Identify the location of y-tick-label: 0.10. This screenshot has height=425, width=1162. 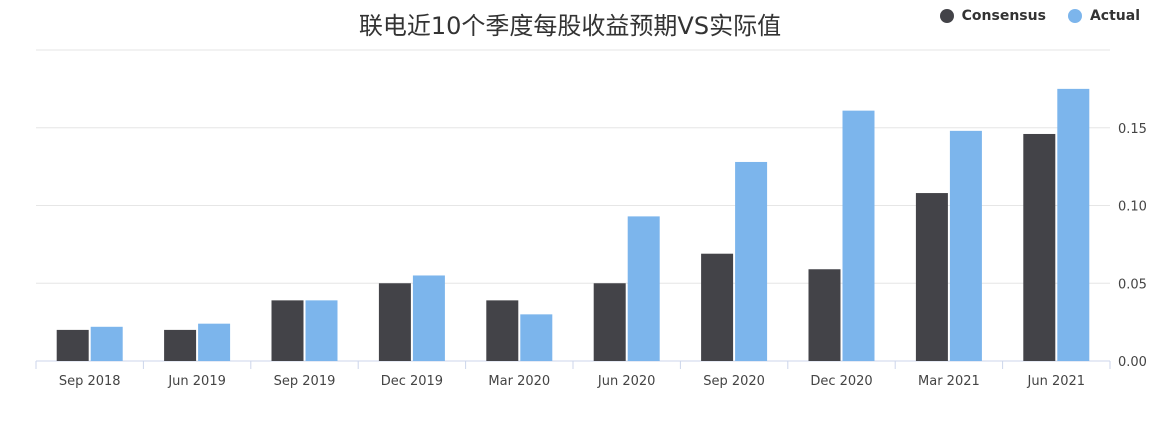
(1132, 207).